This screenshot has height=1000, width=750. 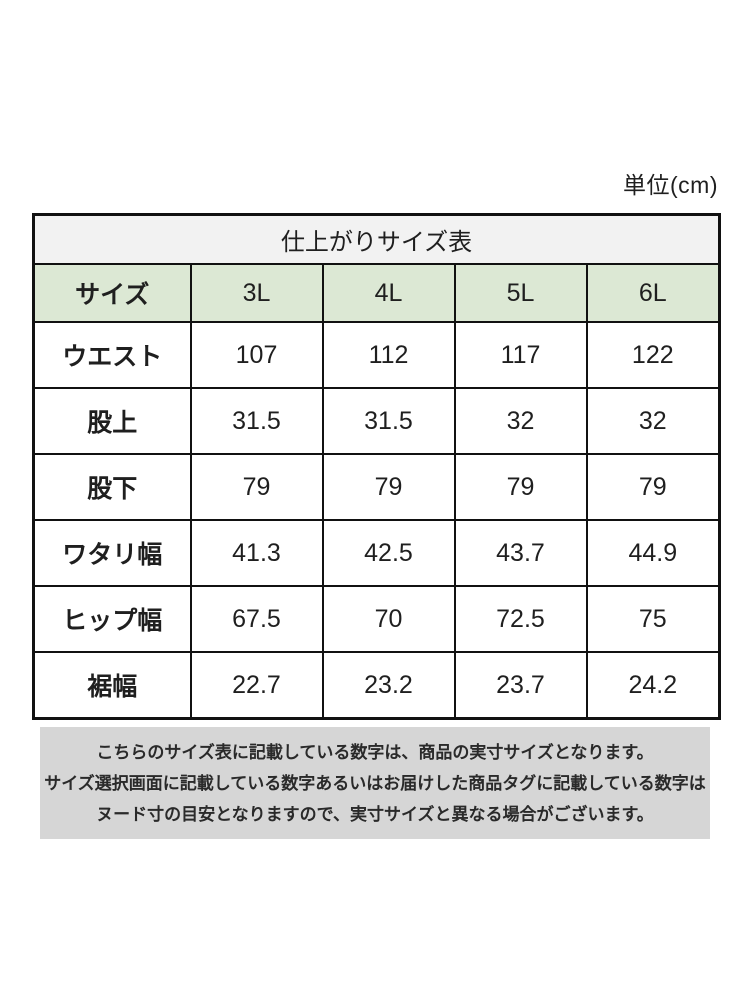 I want to click on cell-rise-6l: 32, so click(x=653, y=421).